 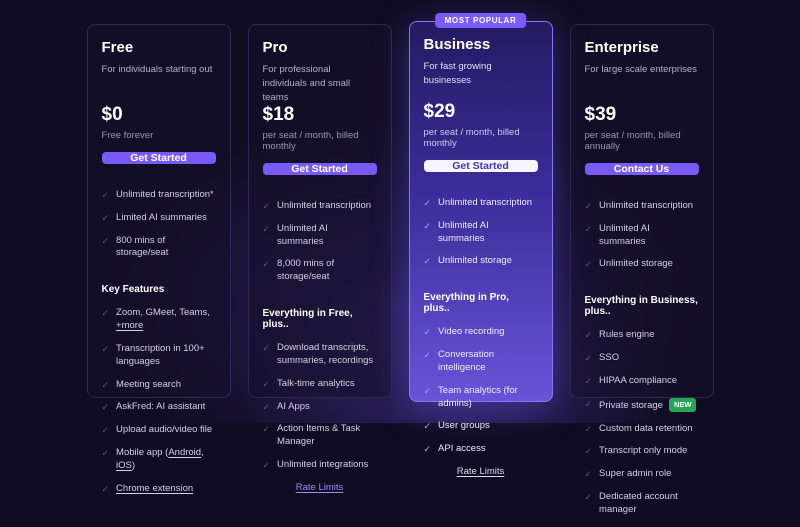 What do you see at coordinates (130, 326) in the screenshot?
I see `feature-link: +more` at bounding box center [130, 326].